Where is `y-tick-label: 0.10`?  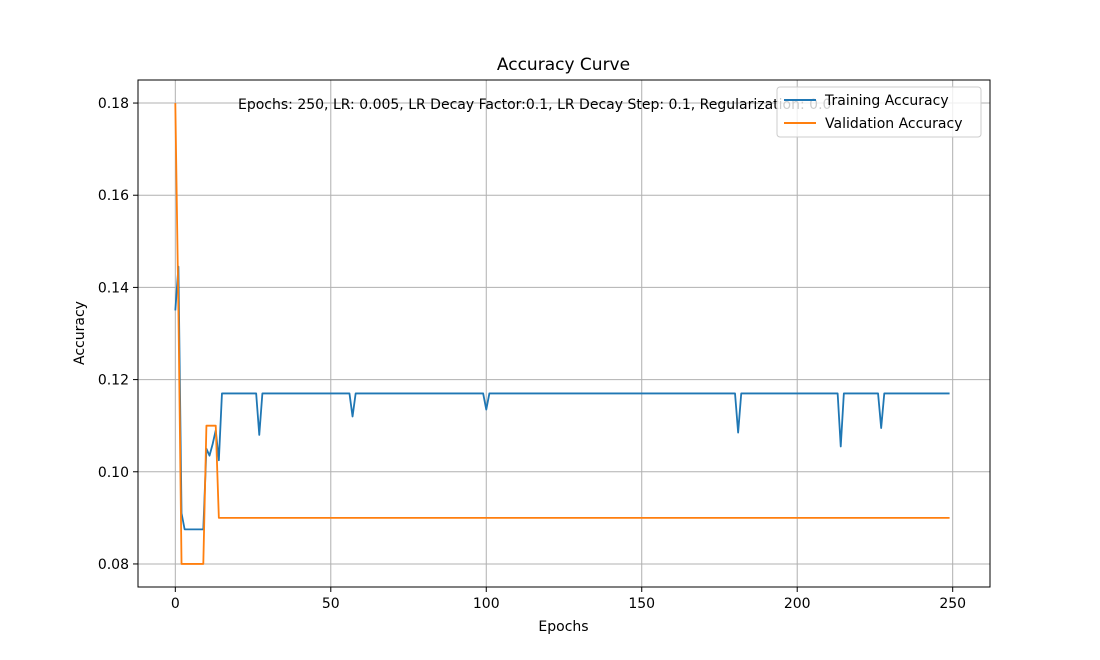 y-tick-label: 0.10 is located at coordinates (113, 473).